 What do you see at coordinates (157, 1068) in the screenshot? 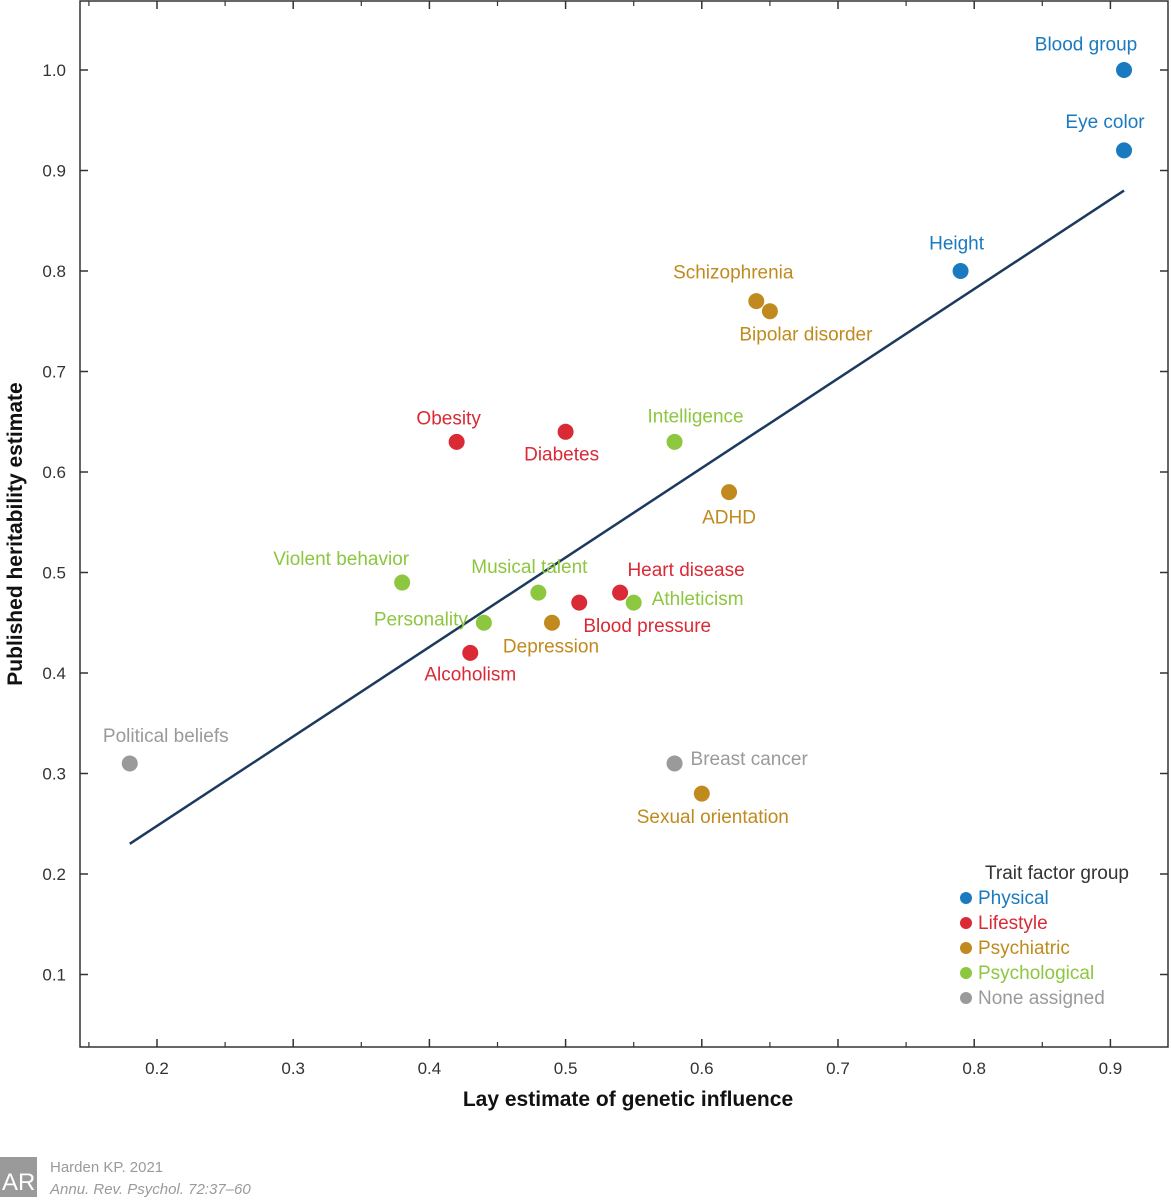
I see `x-tick-label: 0.2` at bounding box center [157, 1068].